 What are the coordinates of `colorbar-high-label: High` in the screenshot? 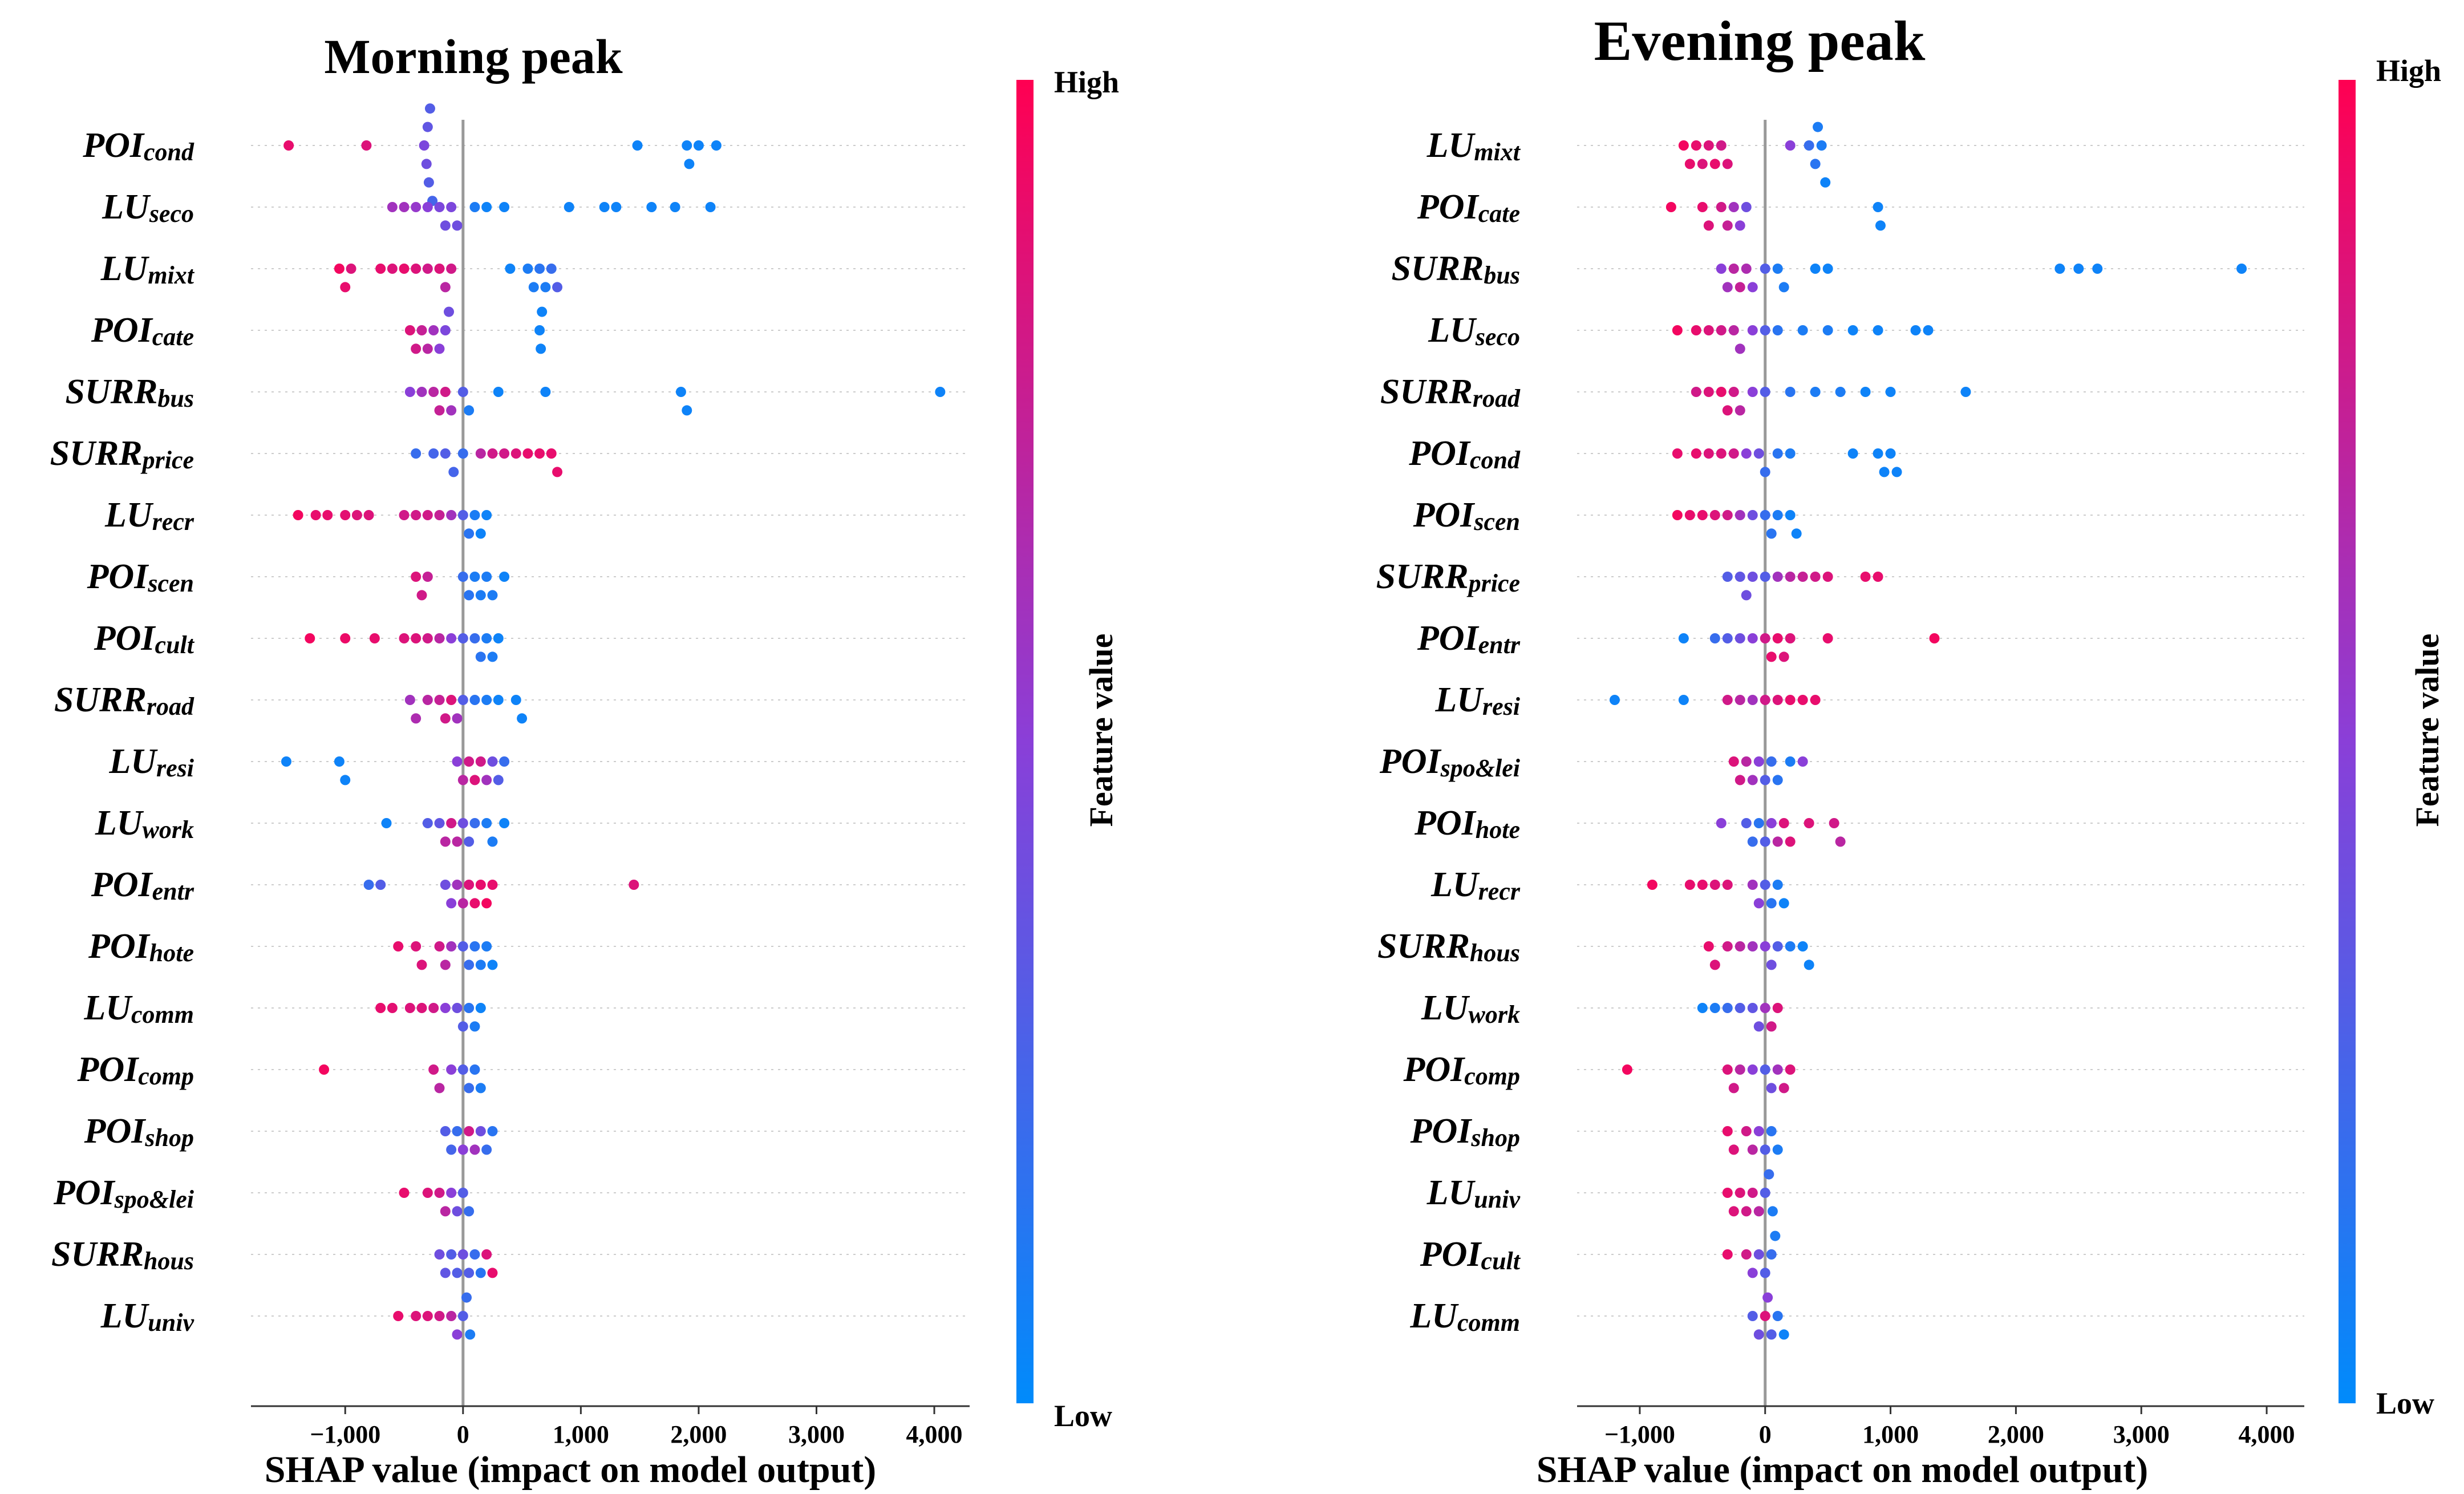 It's located at (2409, 71).